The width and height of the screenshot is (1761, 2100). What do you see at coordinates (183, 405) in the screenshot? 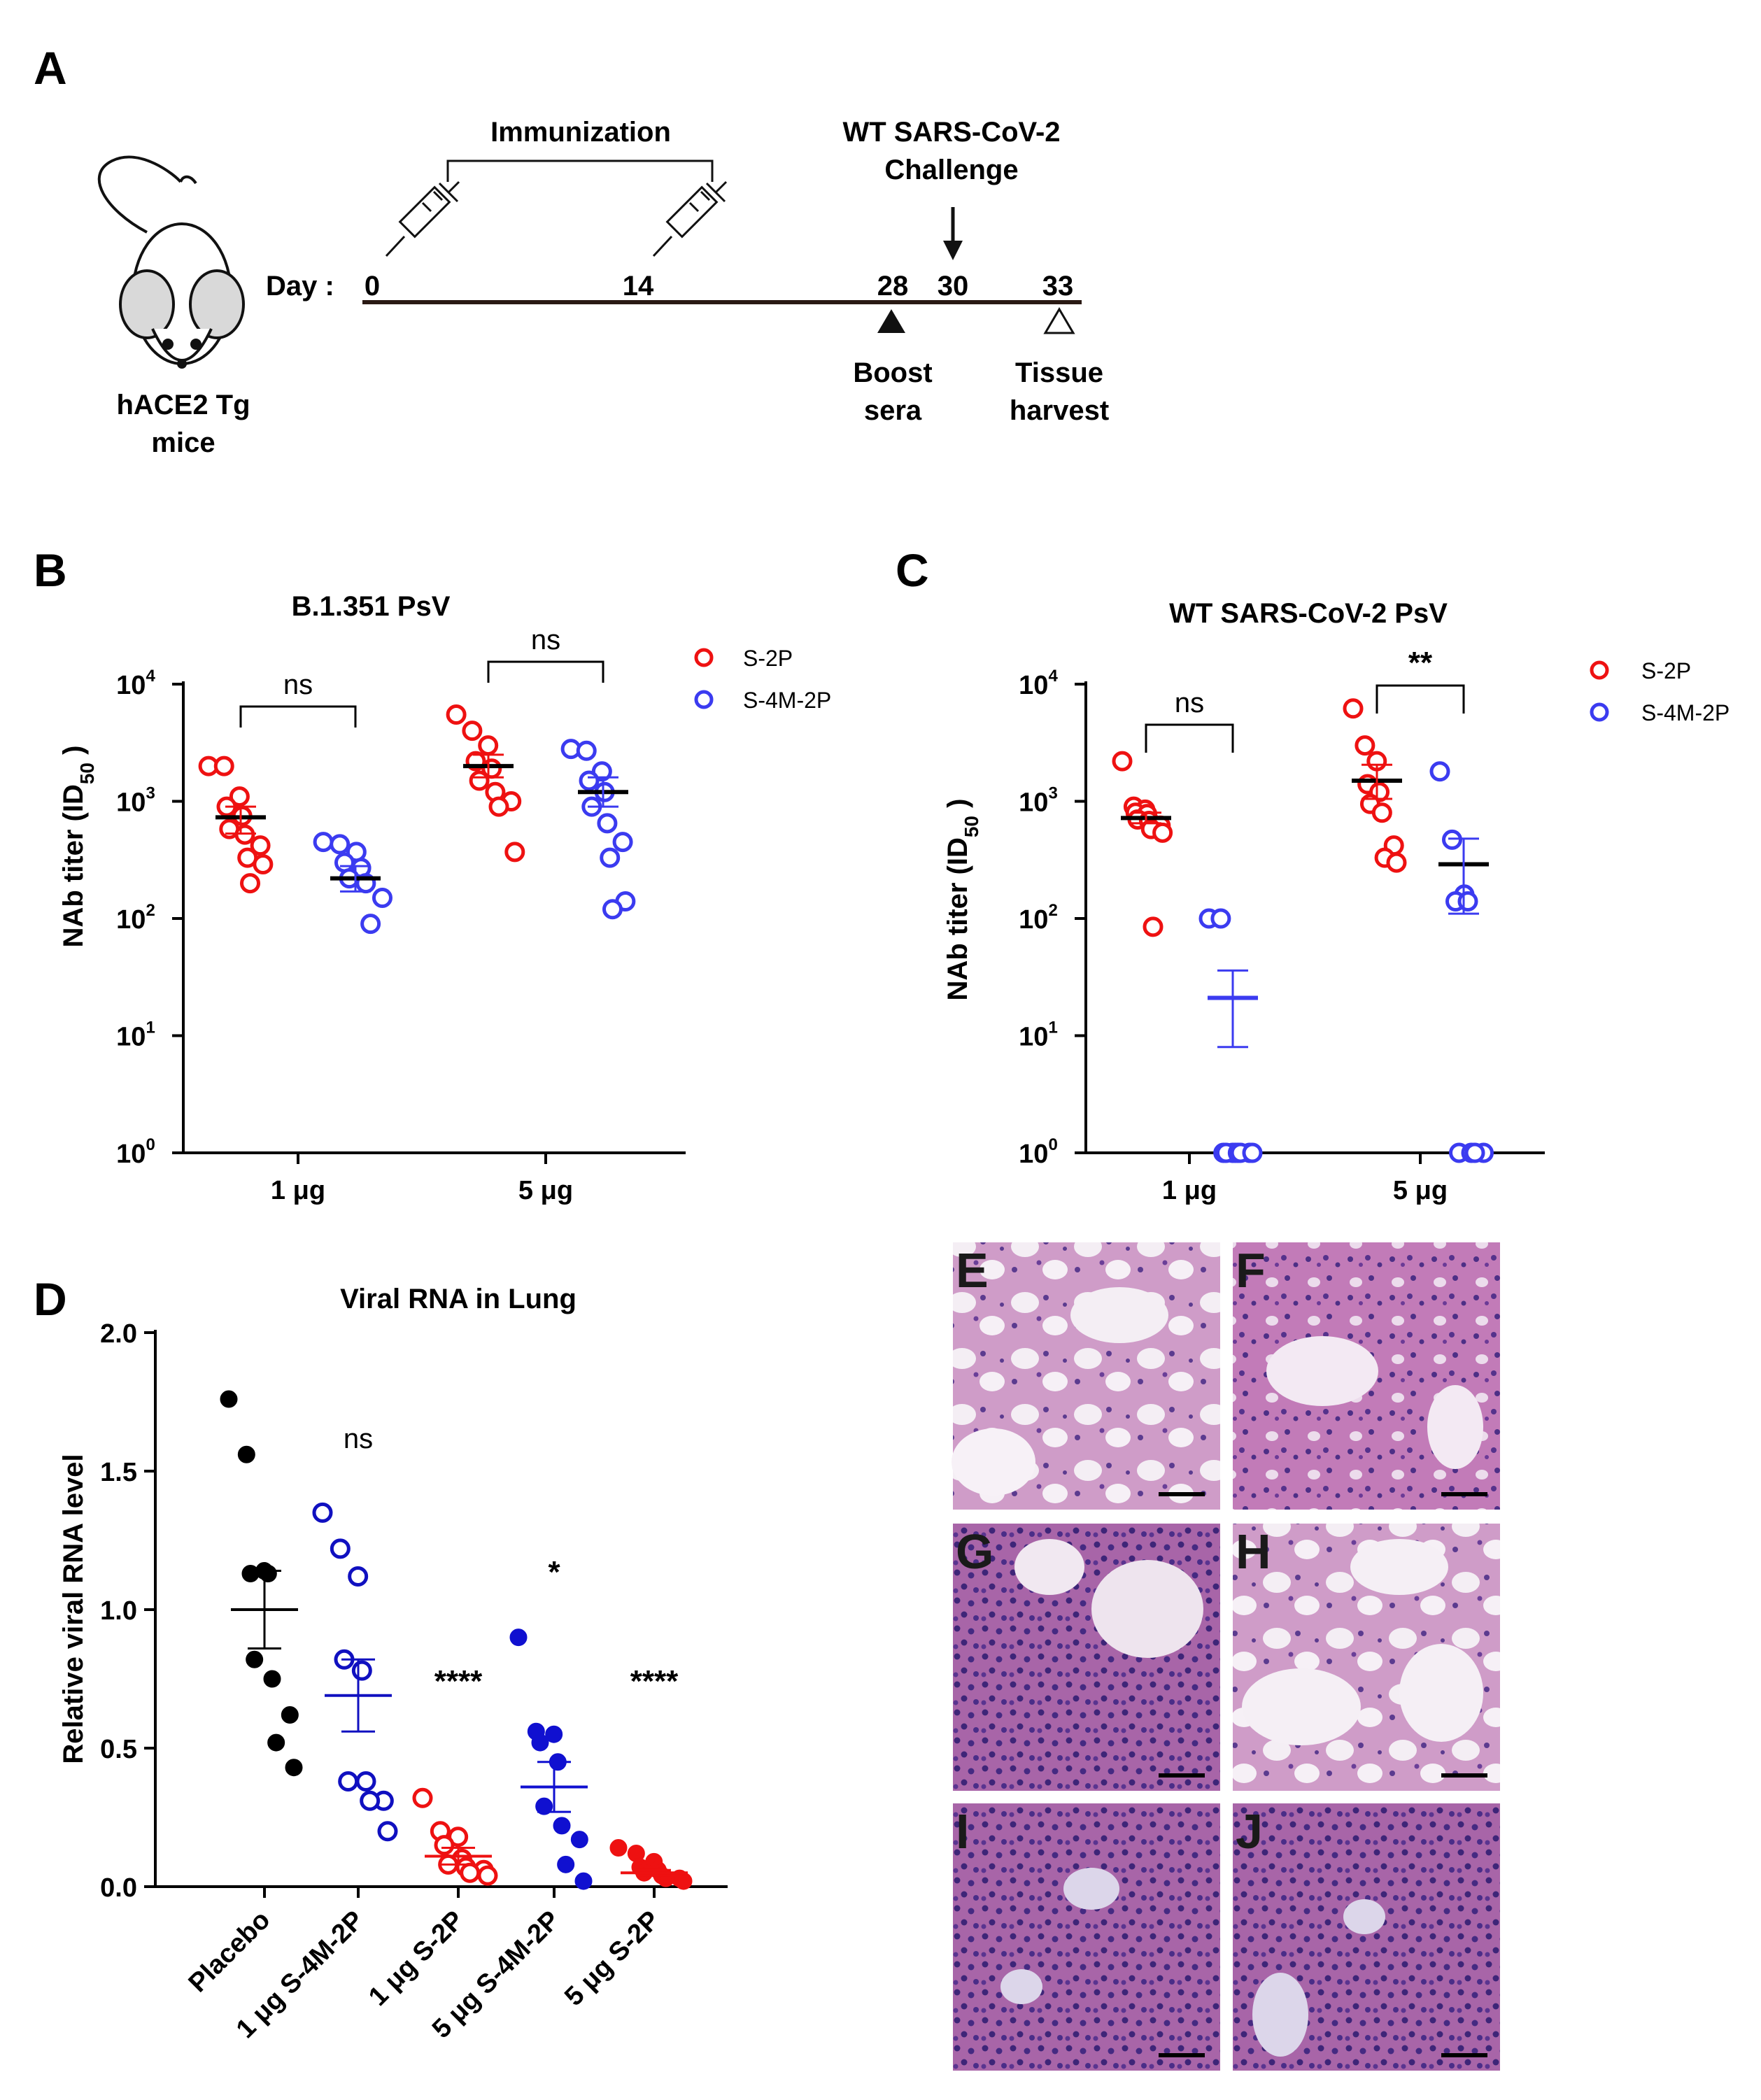
I see `mouse-label-line1: hACE2 Tg` at bounding box center [183, 405].